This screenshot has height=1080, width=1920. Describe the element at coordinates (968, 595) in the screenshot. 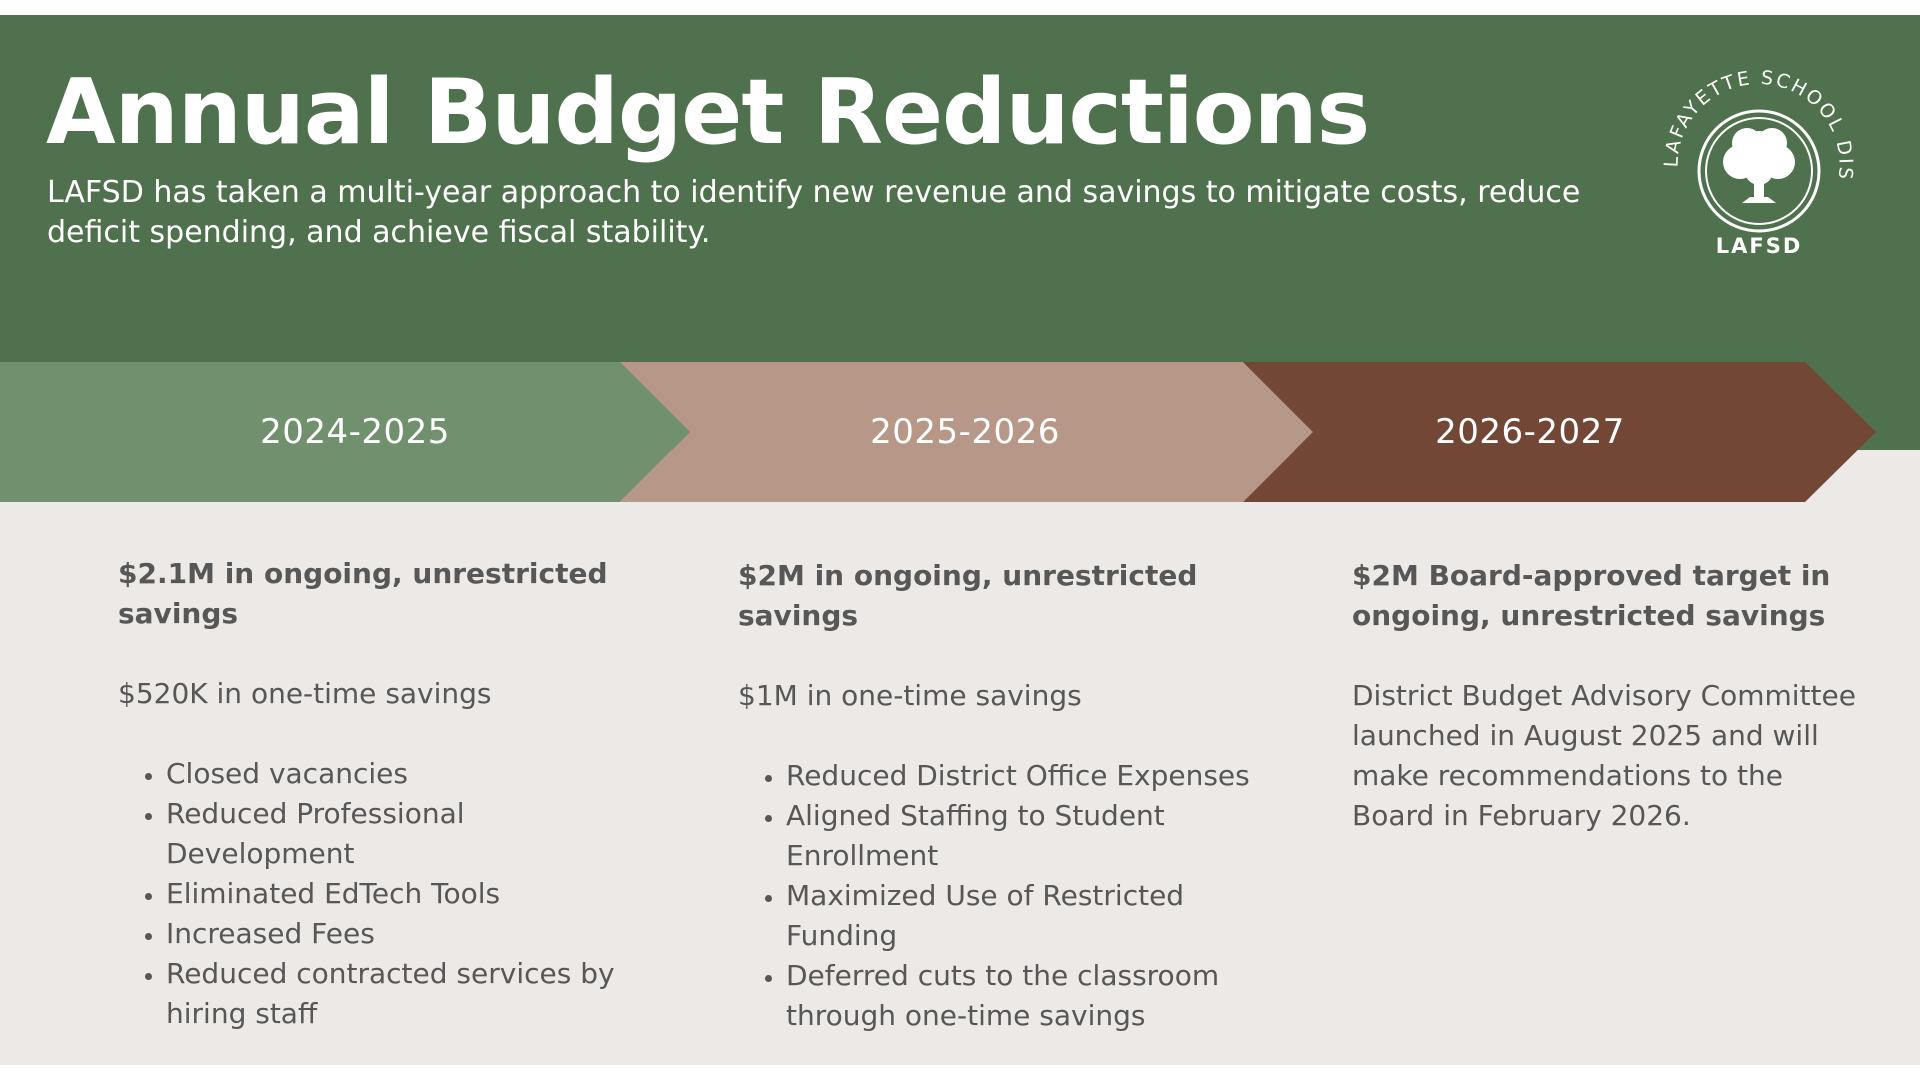

I see `column-heading: $2M in ongoing, unrestricted savings` at that location.